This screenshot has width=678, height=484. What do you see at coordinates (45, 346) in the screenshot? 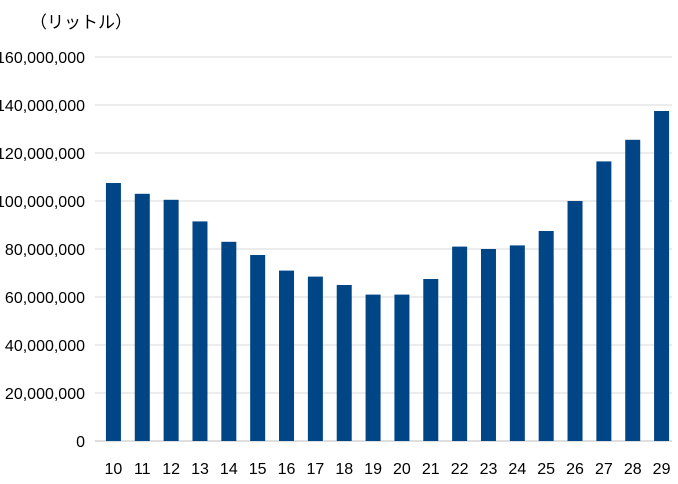
I see `y-tick-label: 40,000,000` at bounding box center [45, 346].